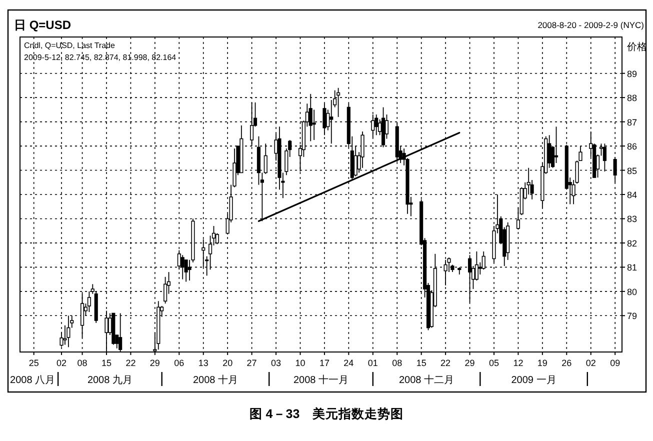 The height and width of the screenshot is (441, 653). Describe the element at coordinates (349, 363) in the screenshot. I see `x-tick-label: 24` at that location.